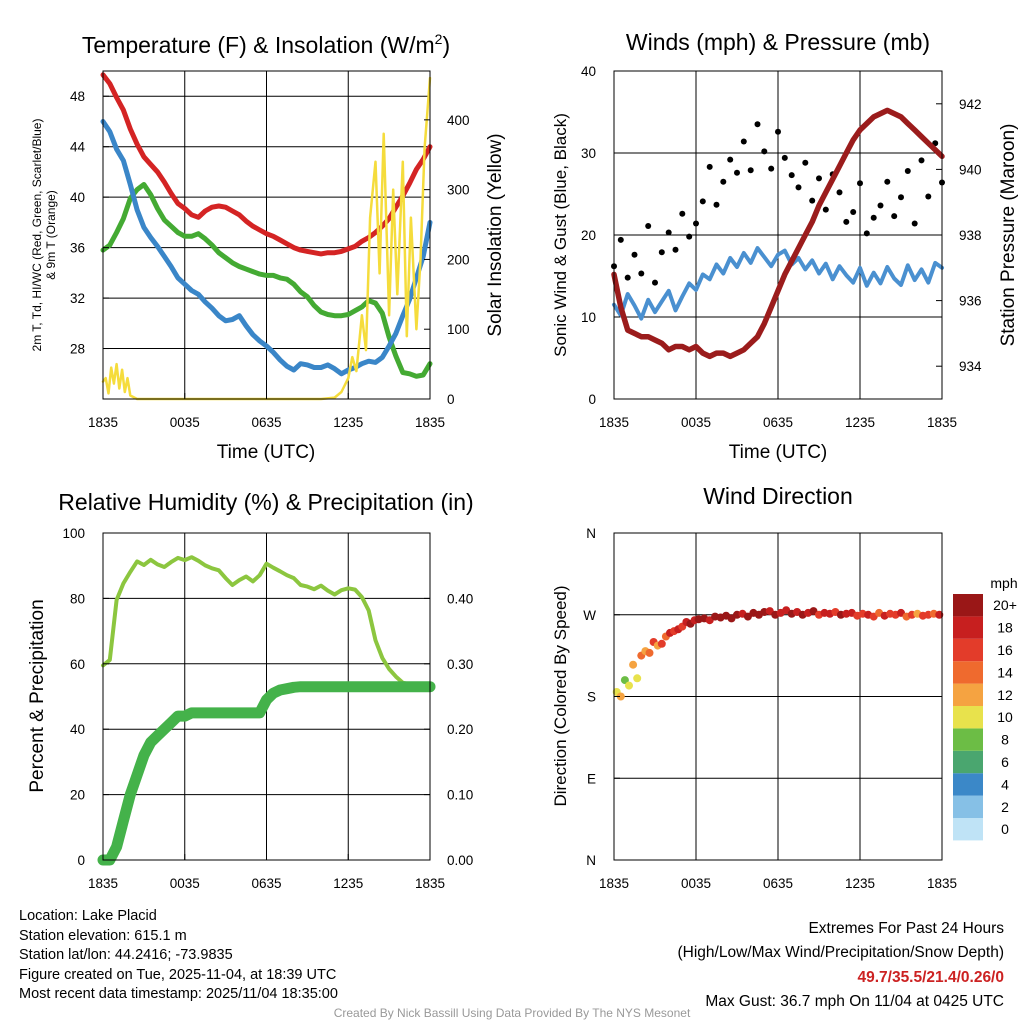  I want to click on legend-label: 2, so click(1005, 807).